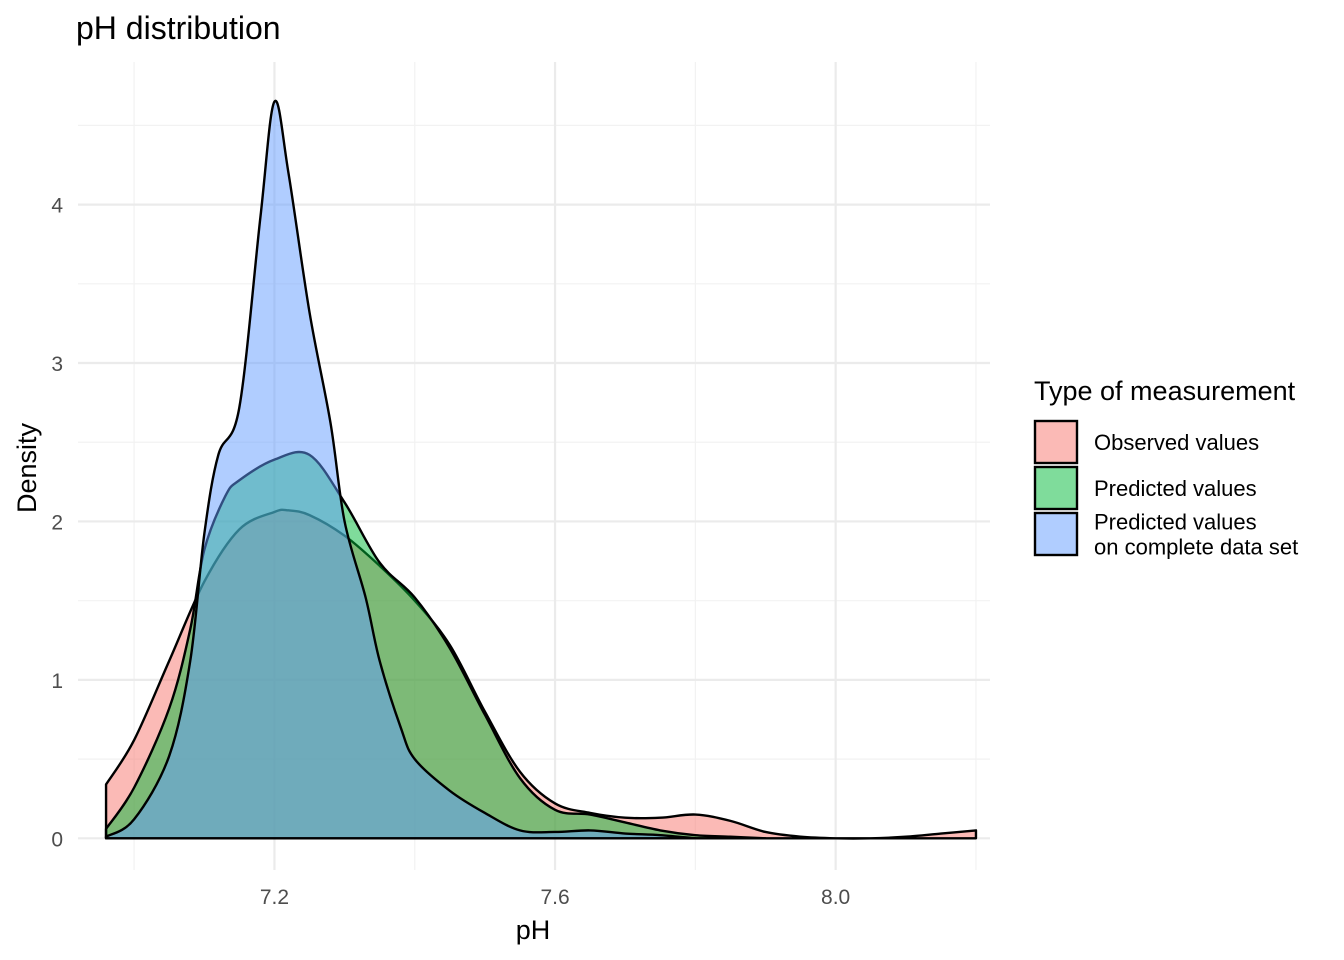 The height and width of the screenshot is (960, 1344). I want to click on x-axis-ticks: 7.2 7.6 8.0, so click(555, 897).